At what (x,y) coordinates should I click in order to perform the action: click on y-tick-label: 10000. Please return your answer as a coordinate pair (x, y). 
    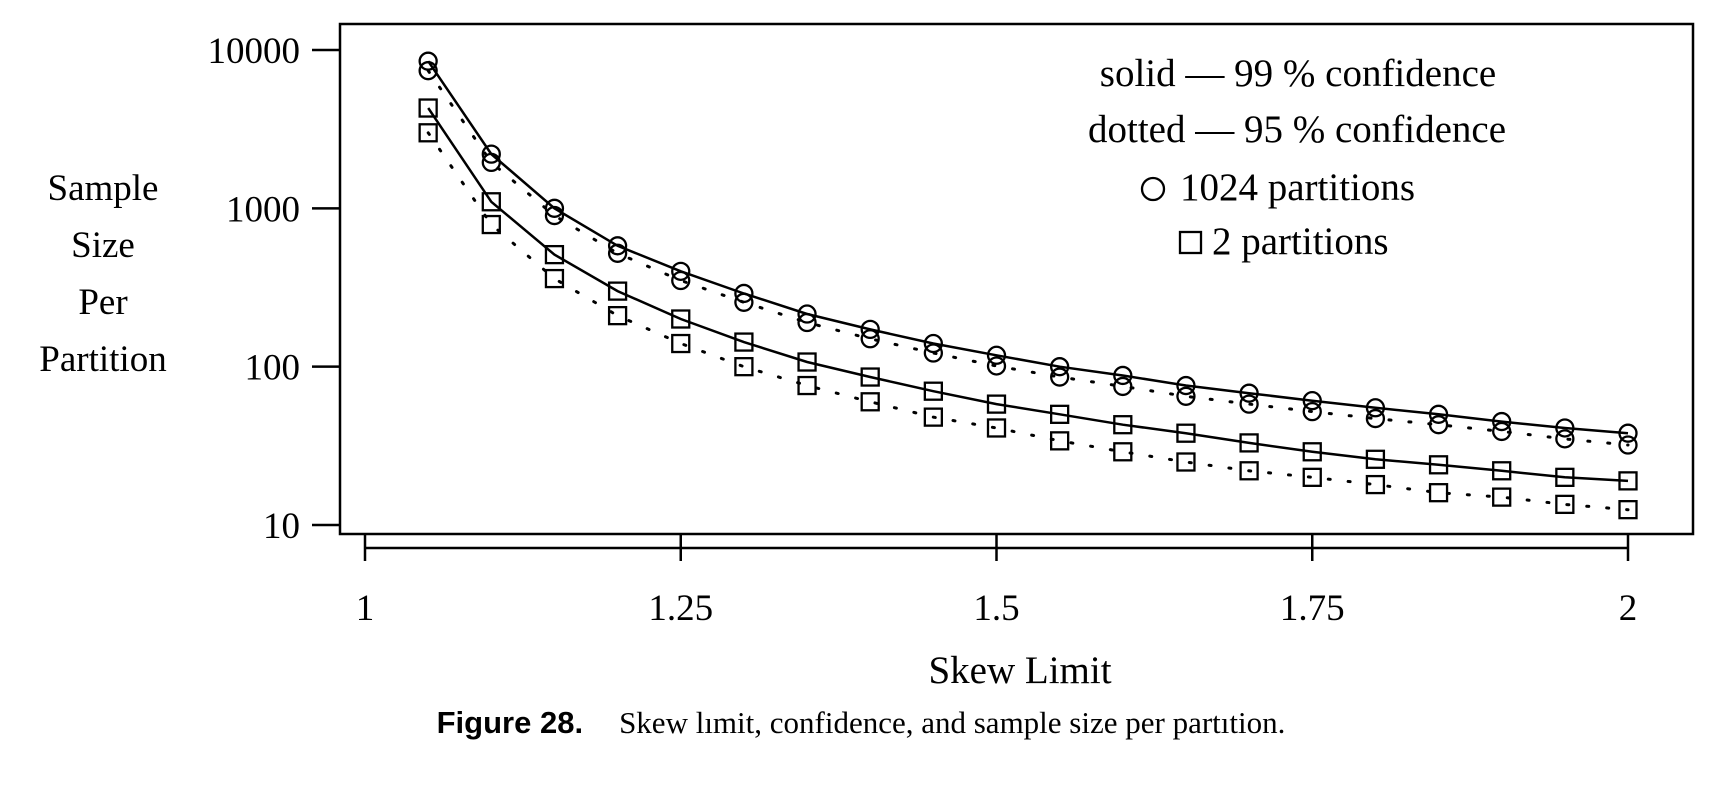
    Looking at the image, I should click on (254, 51).